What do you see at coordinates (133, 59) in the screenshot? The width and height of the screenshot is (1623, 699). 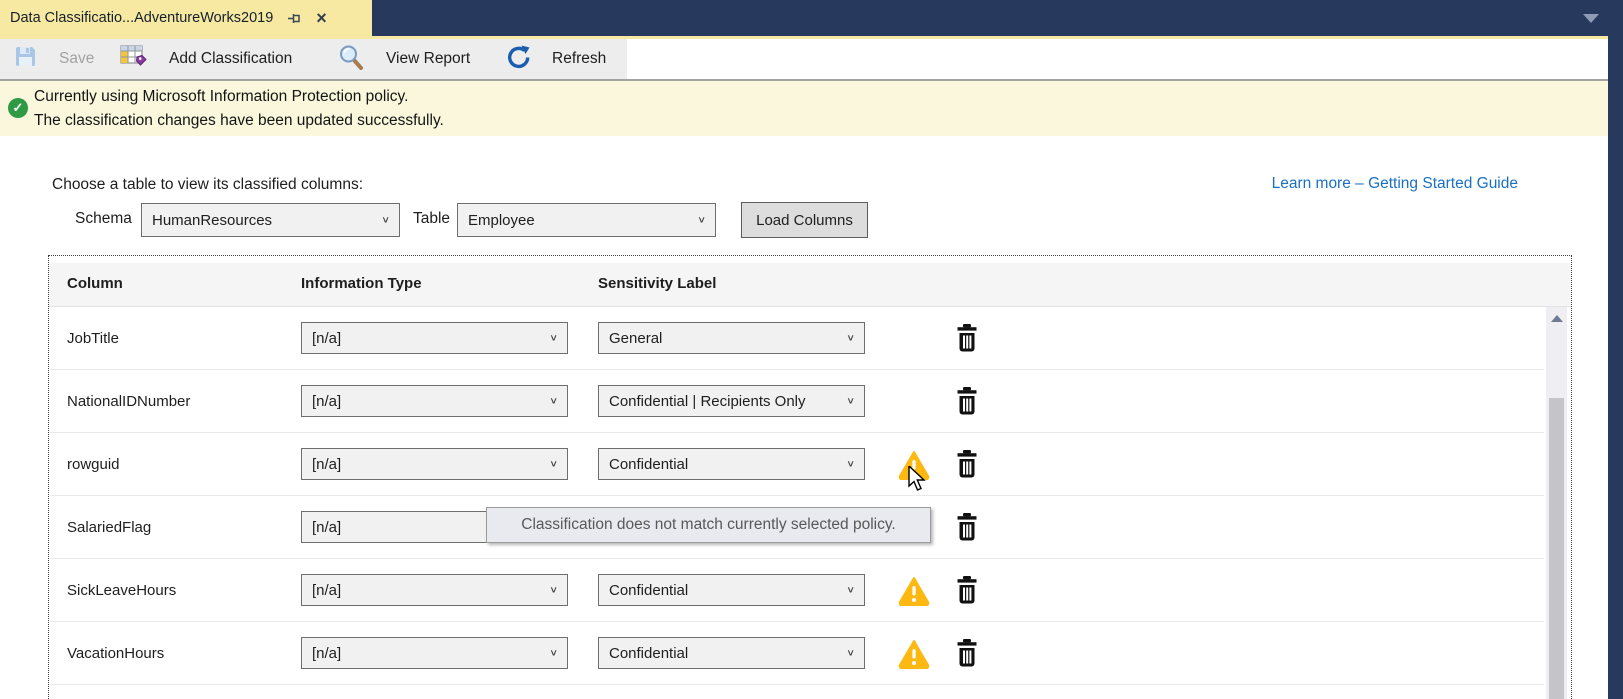 I see `table-tag-icon` at bounding box center [133, 59].